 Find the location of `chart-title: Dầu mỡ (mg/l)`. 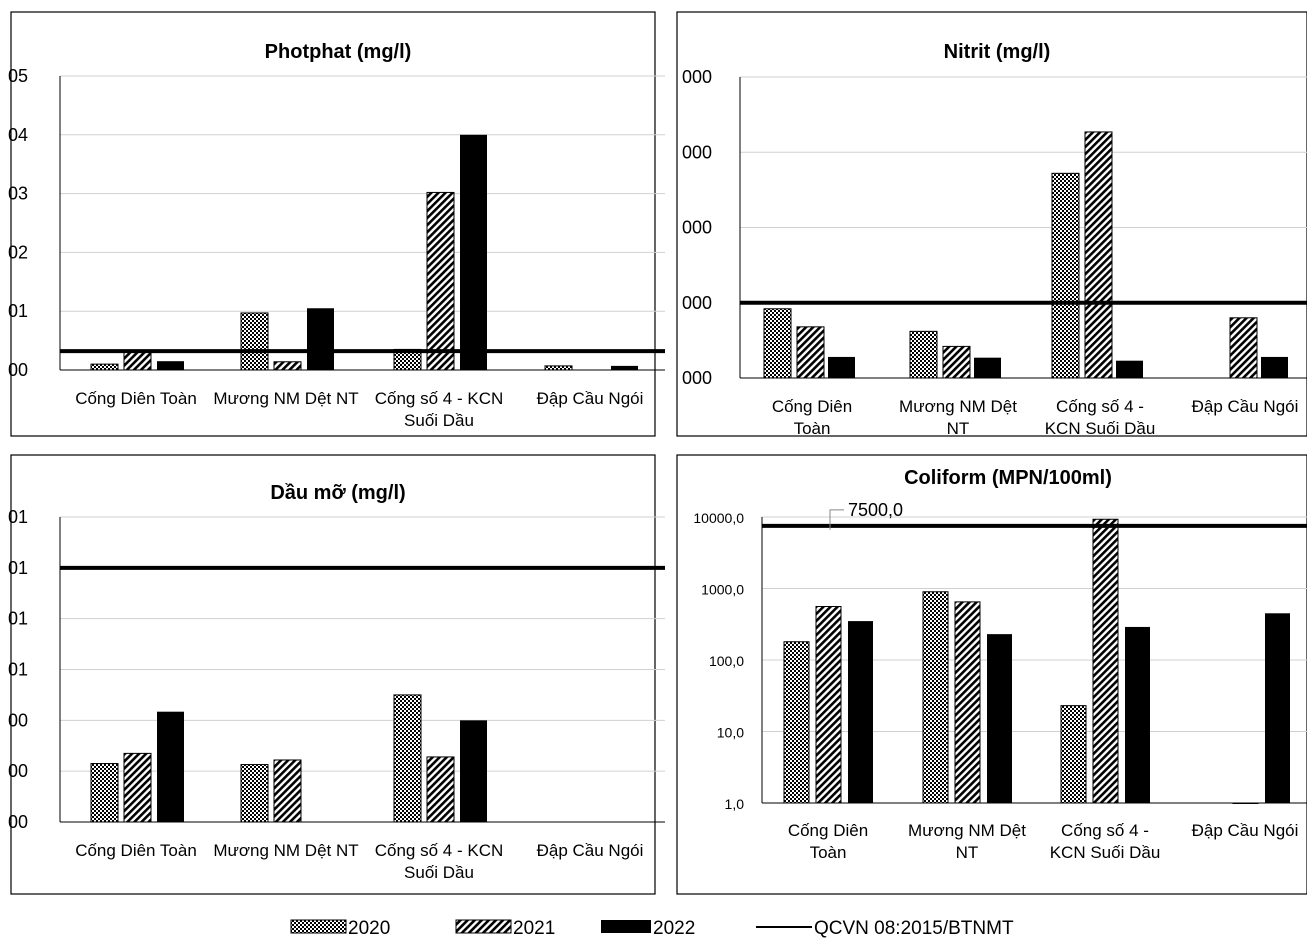

chart-title: Dầu mỡ (mg/l) is located at coordinates (337, 493).